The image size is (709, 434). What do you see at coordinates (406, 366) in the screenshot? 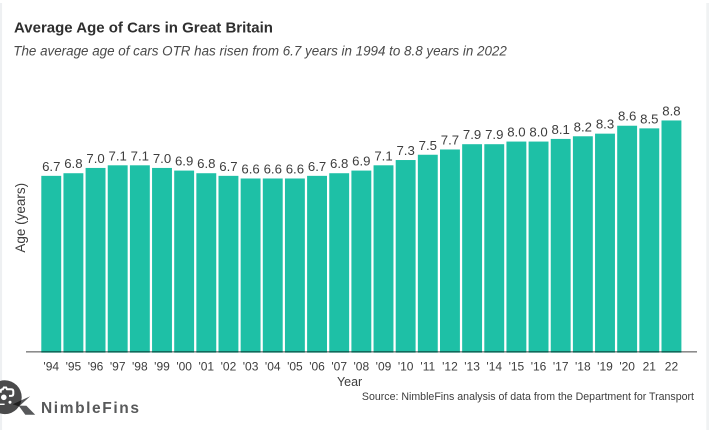
I see `svg-text: '10` at bounding box center [406, 366].